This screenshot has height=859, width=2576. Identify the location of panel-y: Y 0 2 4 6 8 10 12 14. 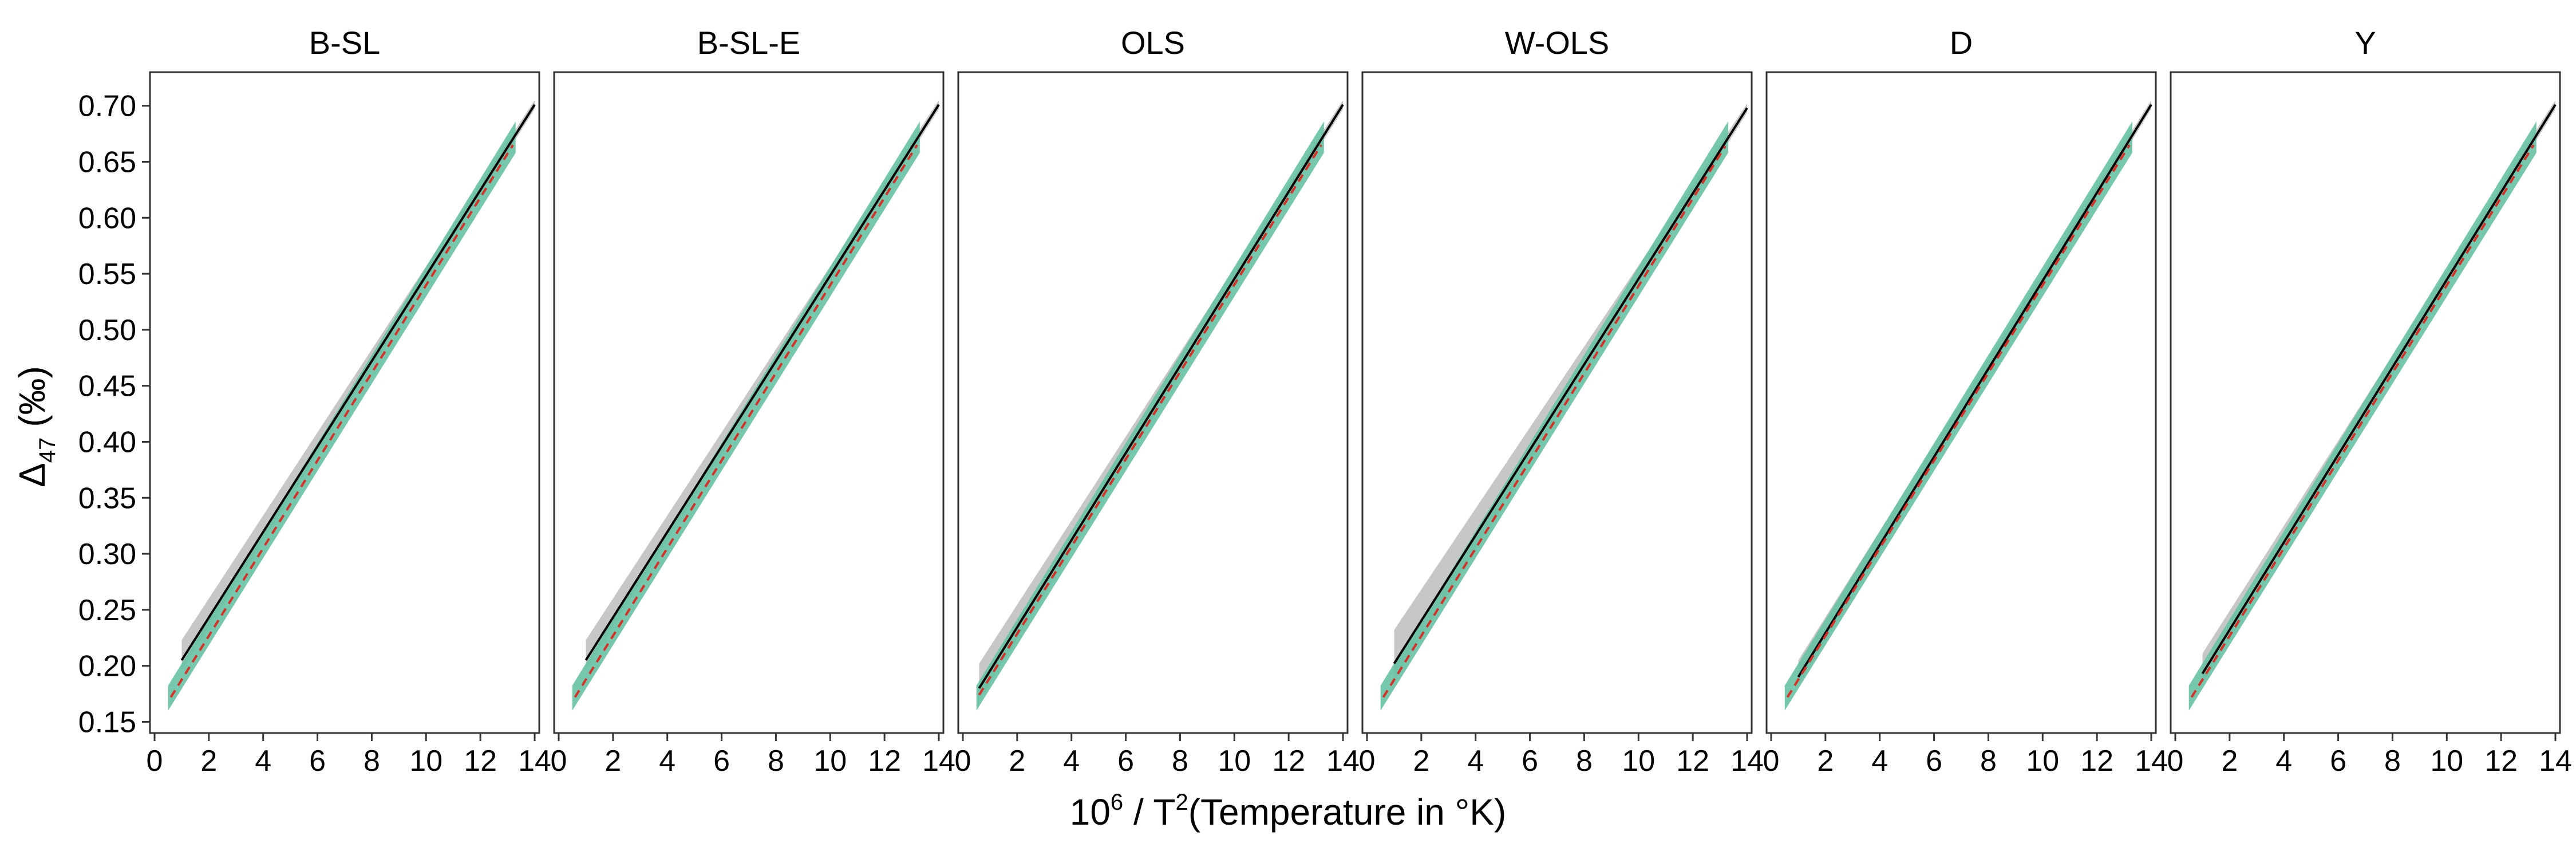
(2369, 401).